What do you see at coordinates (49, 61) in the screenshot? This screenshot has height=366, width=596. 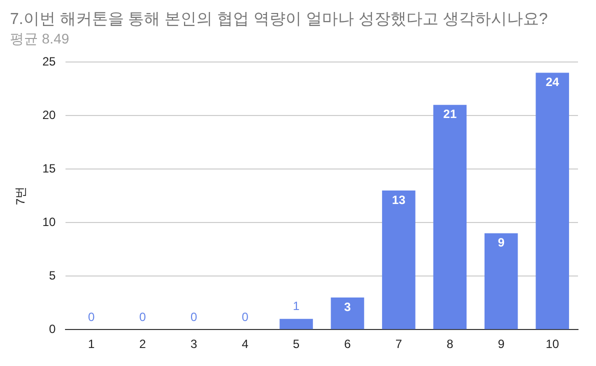 I see `y-tick-label: 25` at bounding box center [49, 61].